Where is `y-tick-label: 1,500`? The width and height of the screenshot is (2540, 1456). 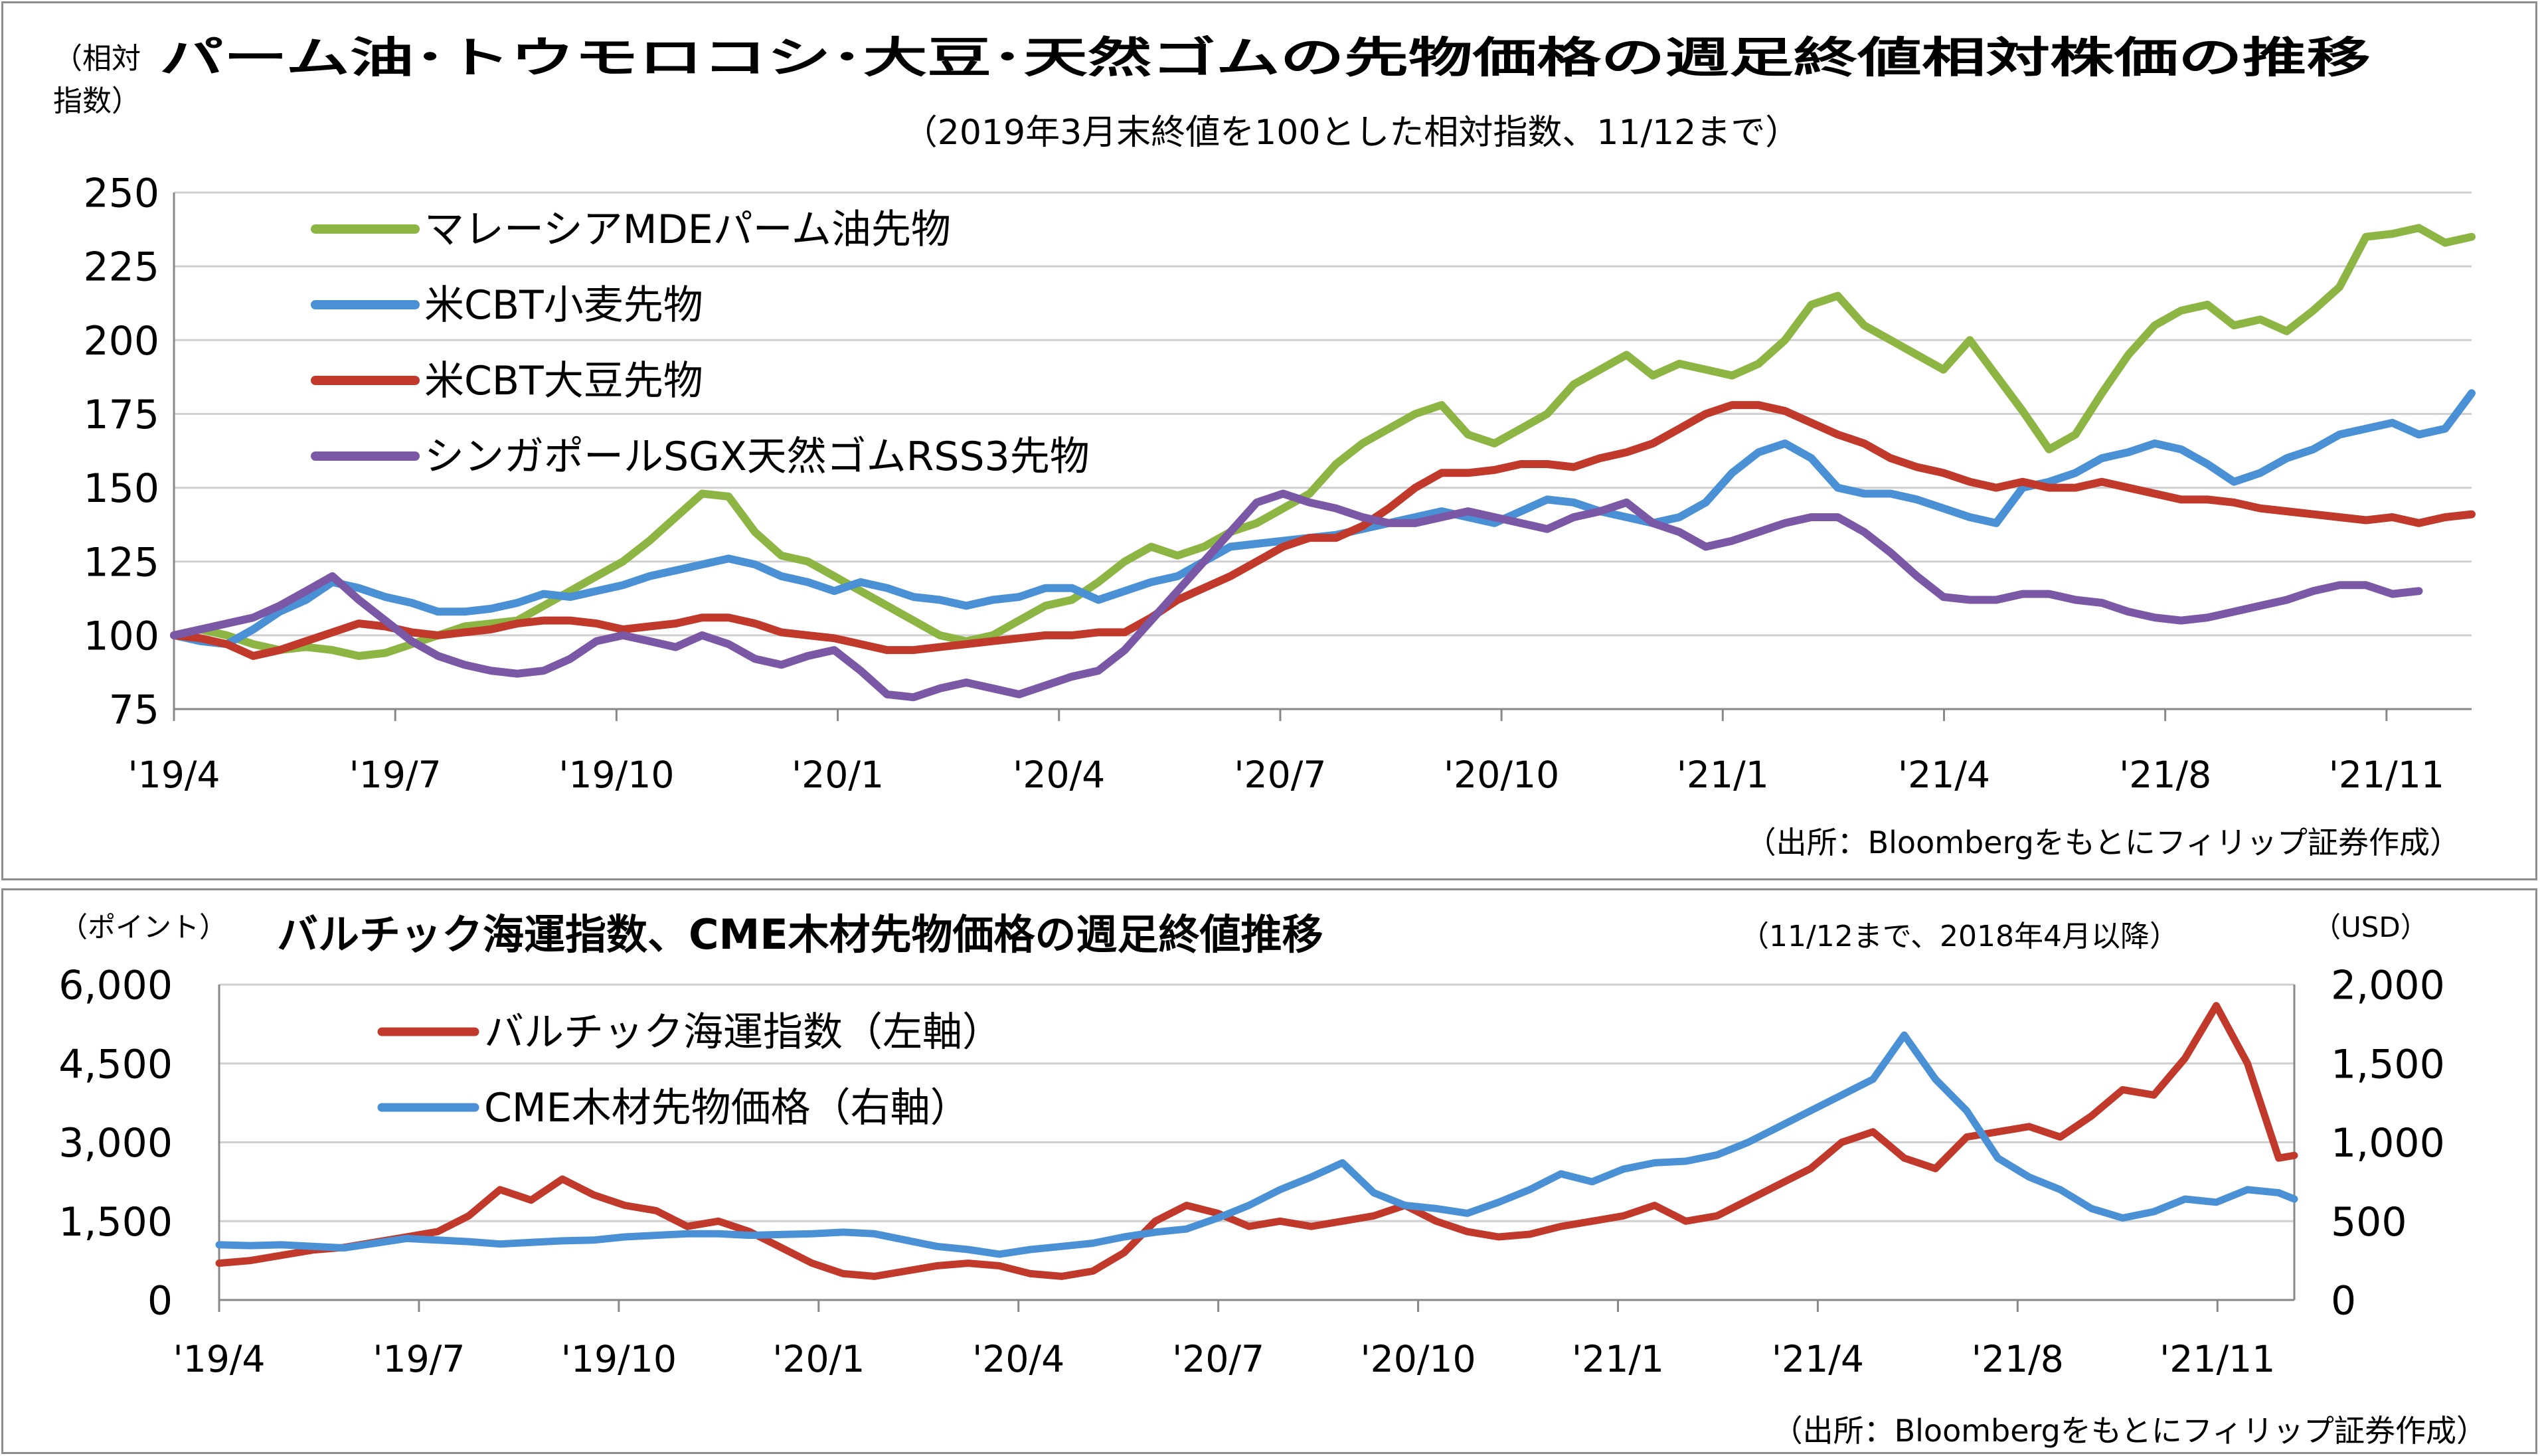
y-tick-label: 1,500 is located at coordinates (115, 1222).